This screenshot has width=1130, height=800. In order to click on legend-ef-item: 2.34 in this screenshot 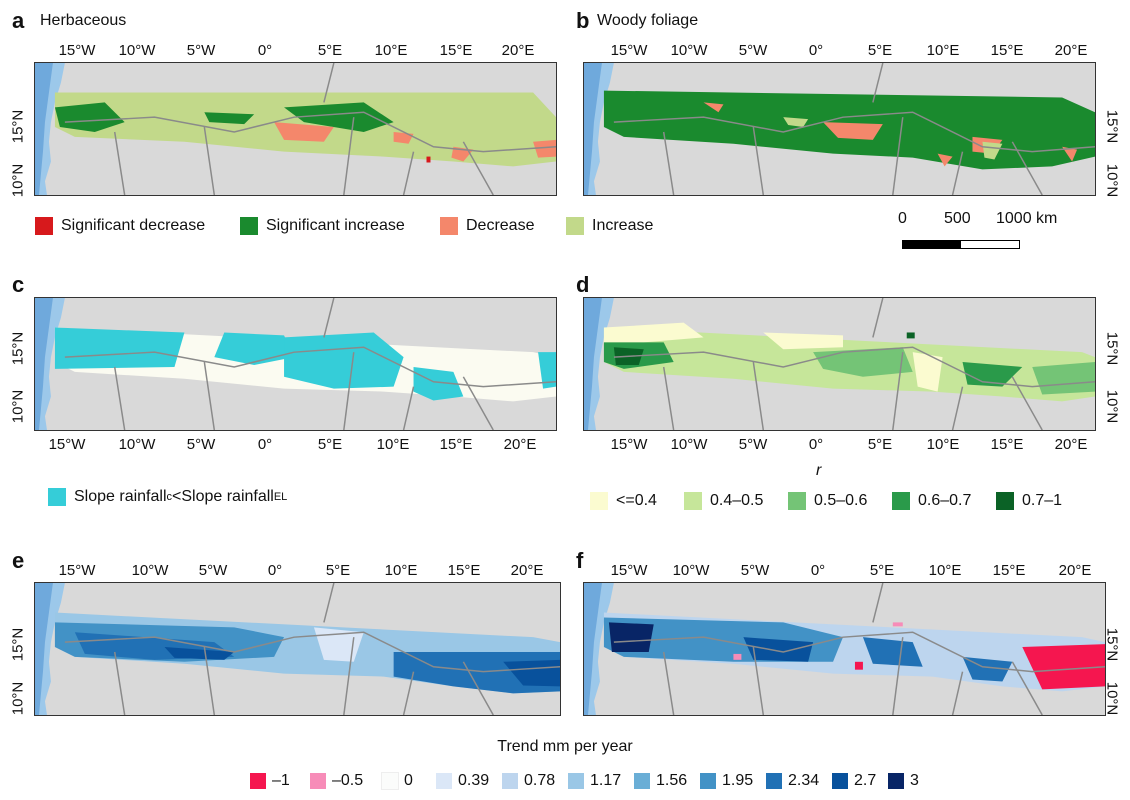, I will do `click(792, 781)`.